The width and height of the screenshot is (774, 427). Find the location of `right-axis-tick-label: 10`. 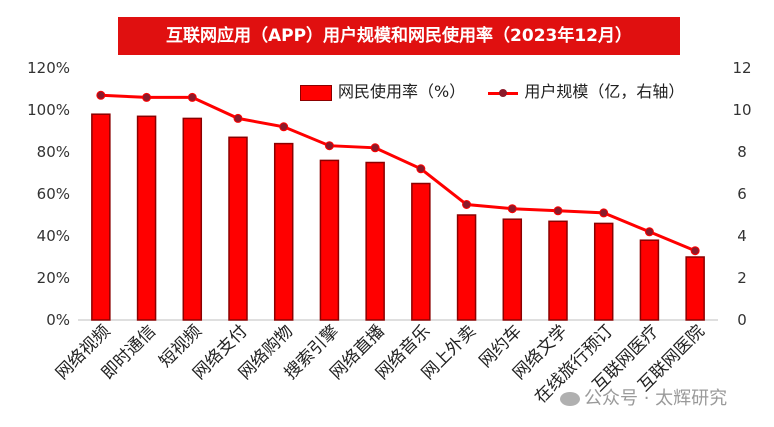

right-axis-tick-label: 10 is located at coordinates (741, 110).